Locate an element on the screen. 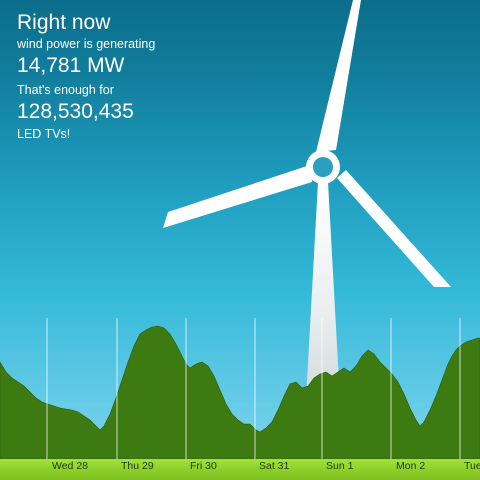  day-label-thu: Thu 29 is located at coordinates (137, 466).